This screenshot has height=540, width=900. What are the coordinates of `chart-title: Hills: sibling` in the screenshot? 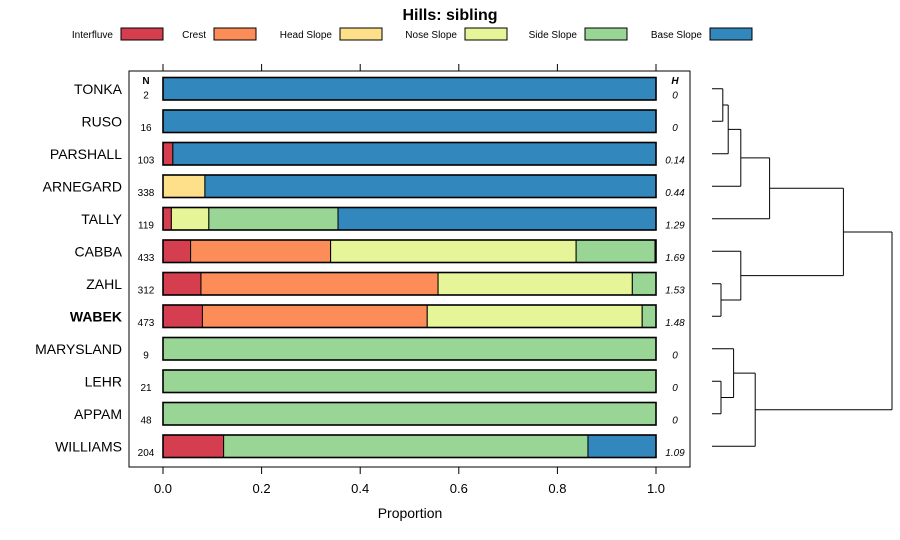 It's located at (449, 15).